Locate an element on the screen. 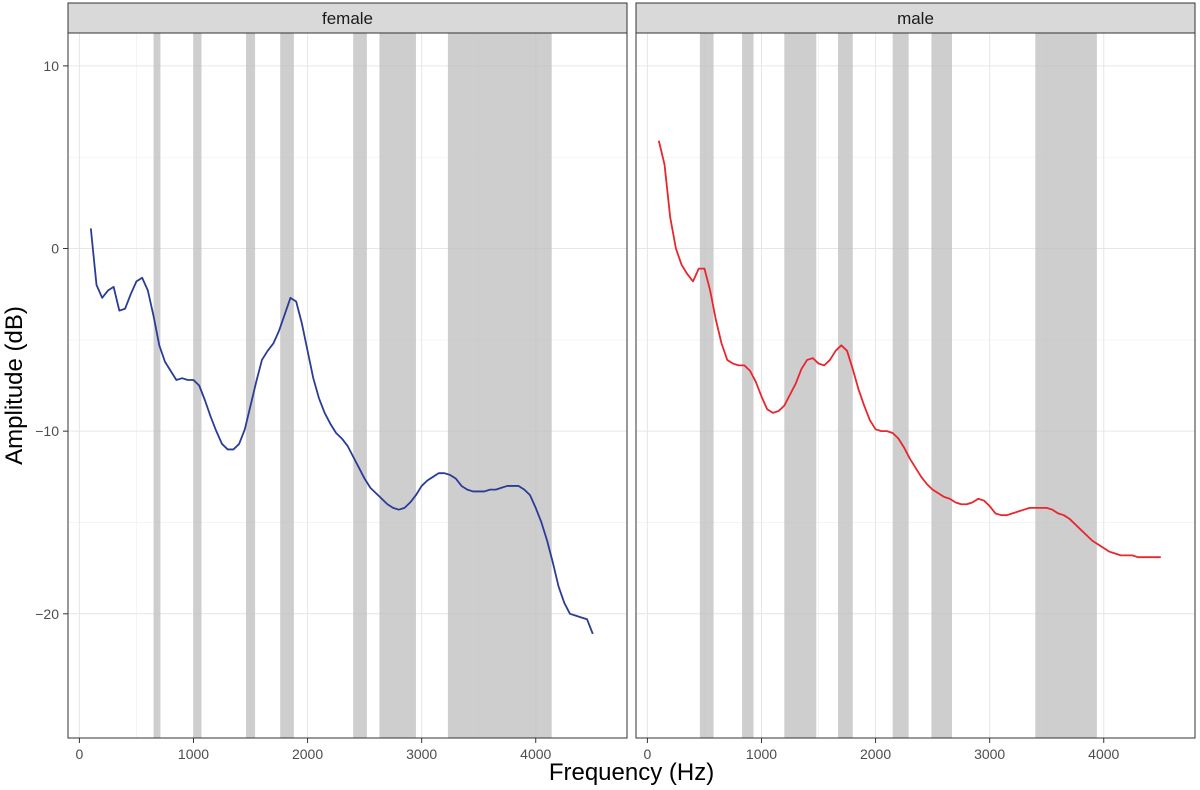  y-axis-title: Amplitude (dB) is located at coordinates (14, 385).